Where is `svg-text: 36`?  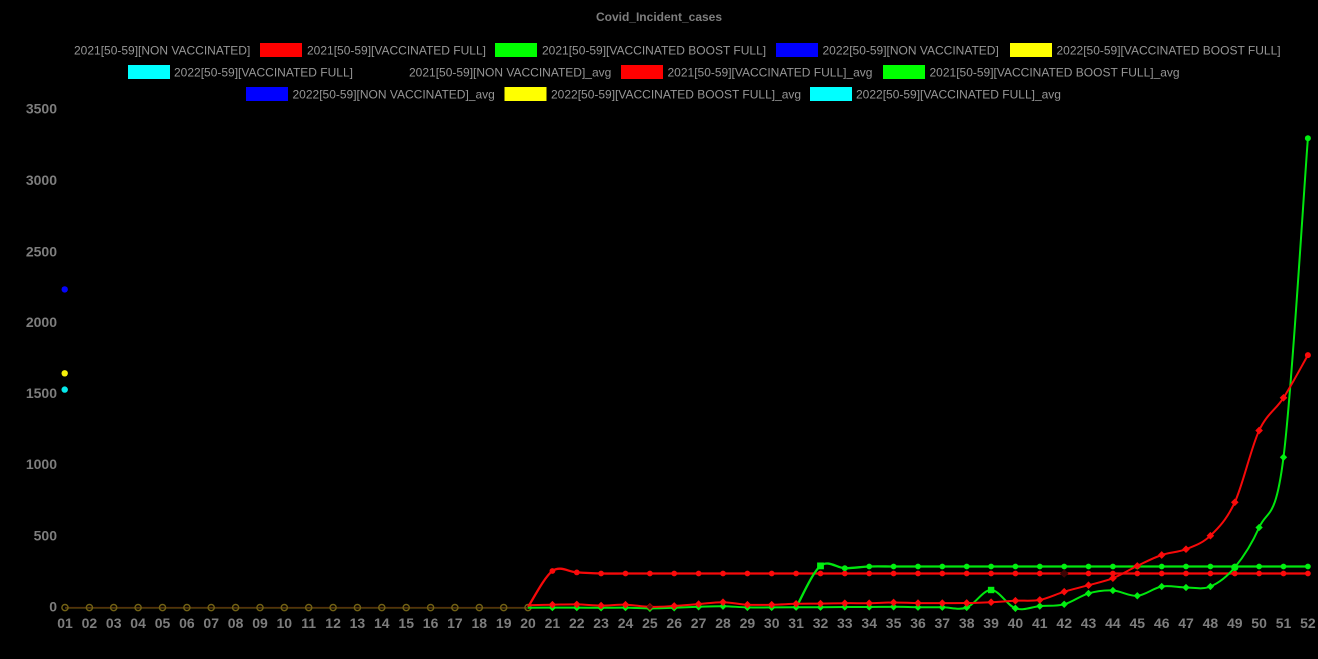 svg-text: 36 is located at coordinates (918, 623).